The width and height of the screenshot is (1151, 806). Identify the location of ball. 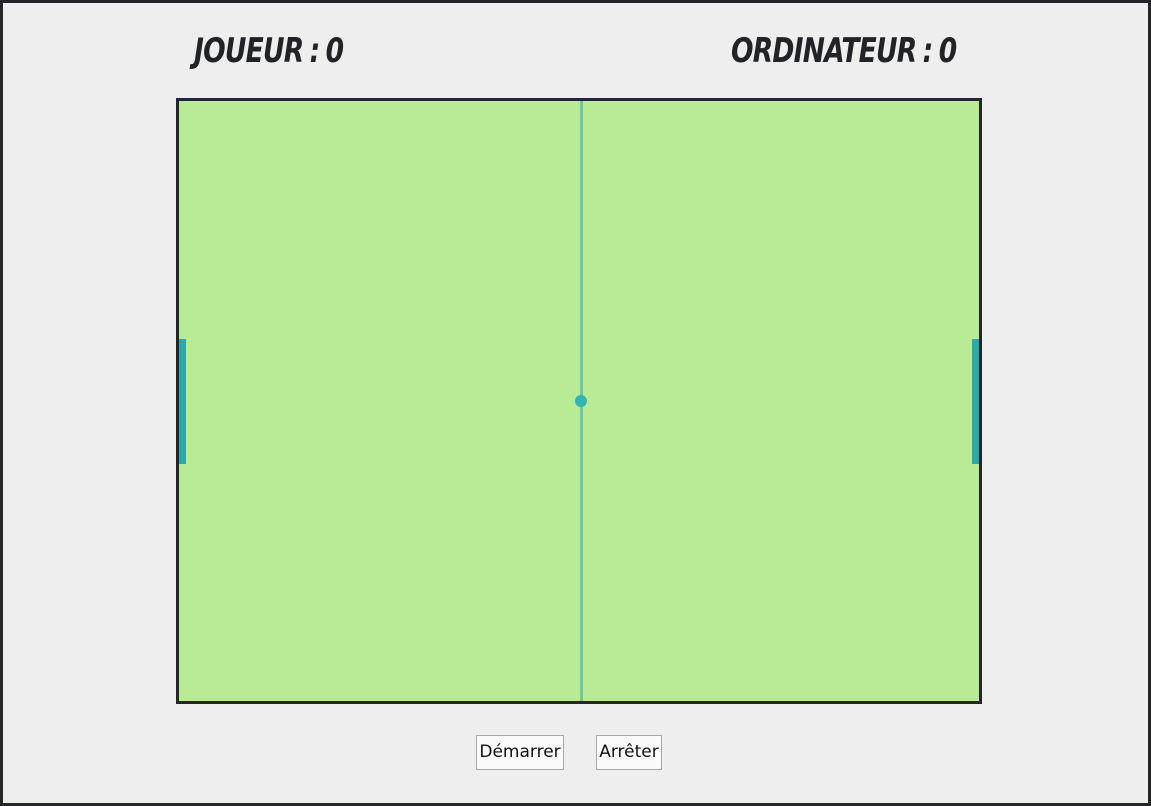
(581, 401).